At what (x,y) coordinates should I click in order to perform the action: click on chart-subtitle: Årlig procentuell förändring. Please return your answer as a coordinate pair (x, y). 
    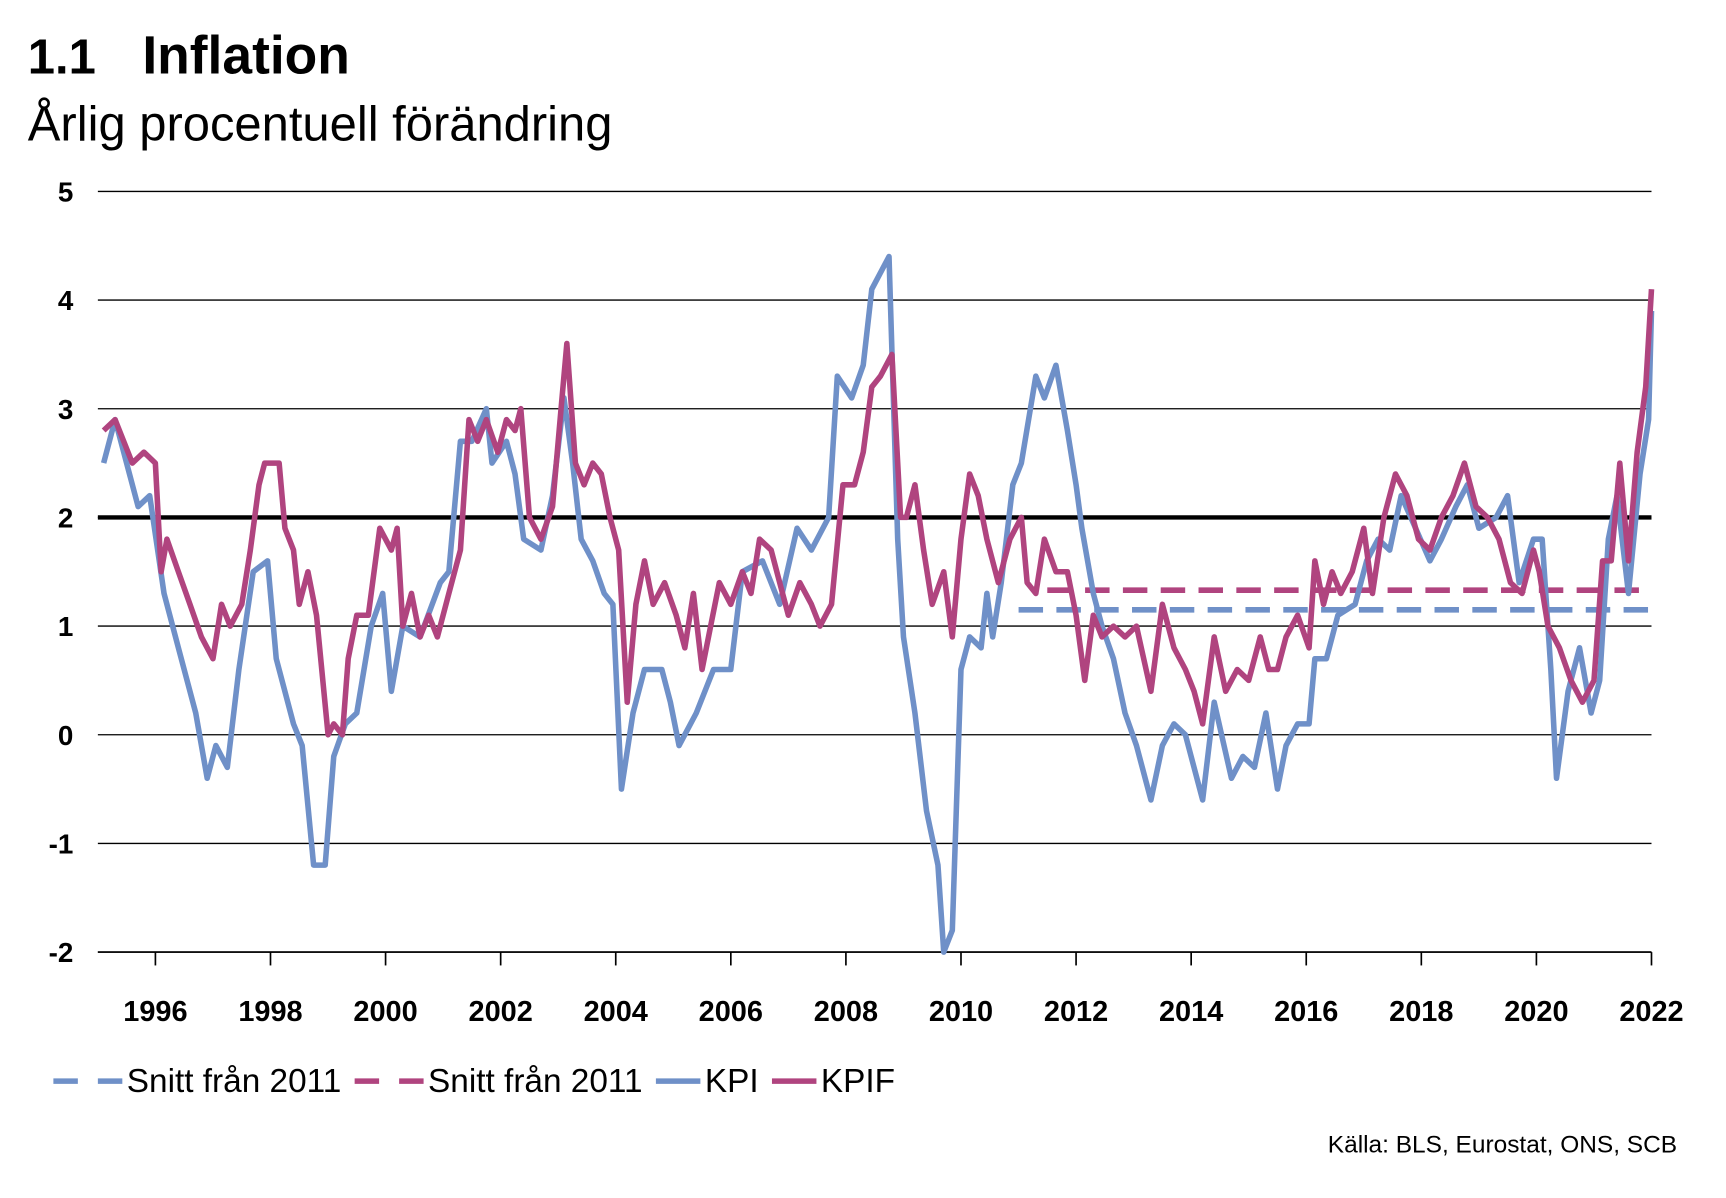
    Looking at the image, I should click on (320, 124).